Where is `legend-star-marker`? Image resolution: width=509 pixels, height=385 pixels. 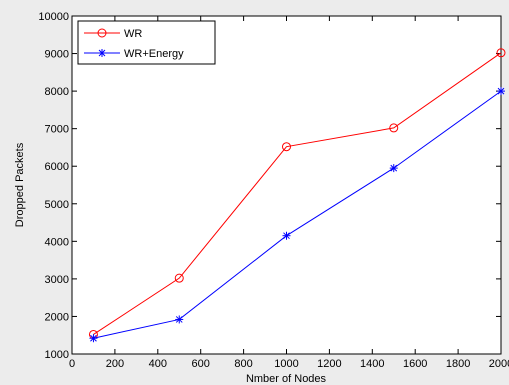 legend-star-marker is located at coordinates (102, 53).